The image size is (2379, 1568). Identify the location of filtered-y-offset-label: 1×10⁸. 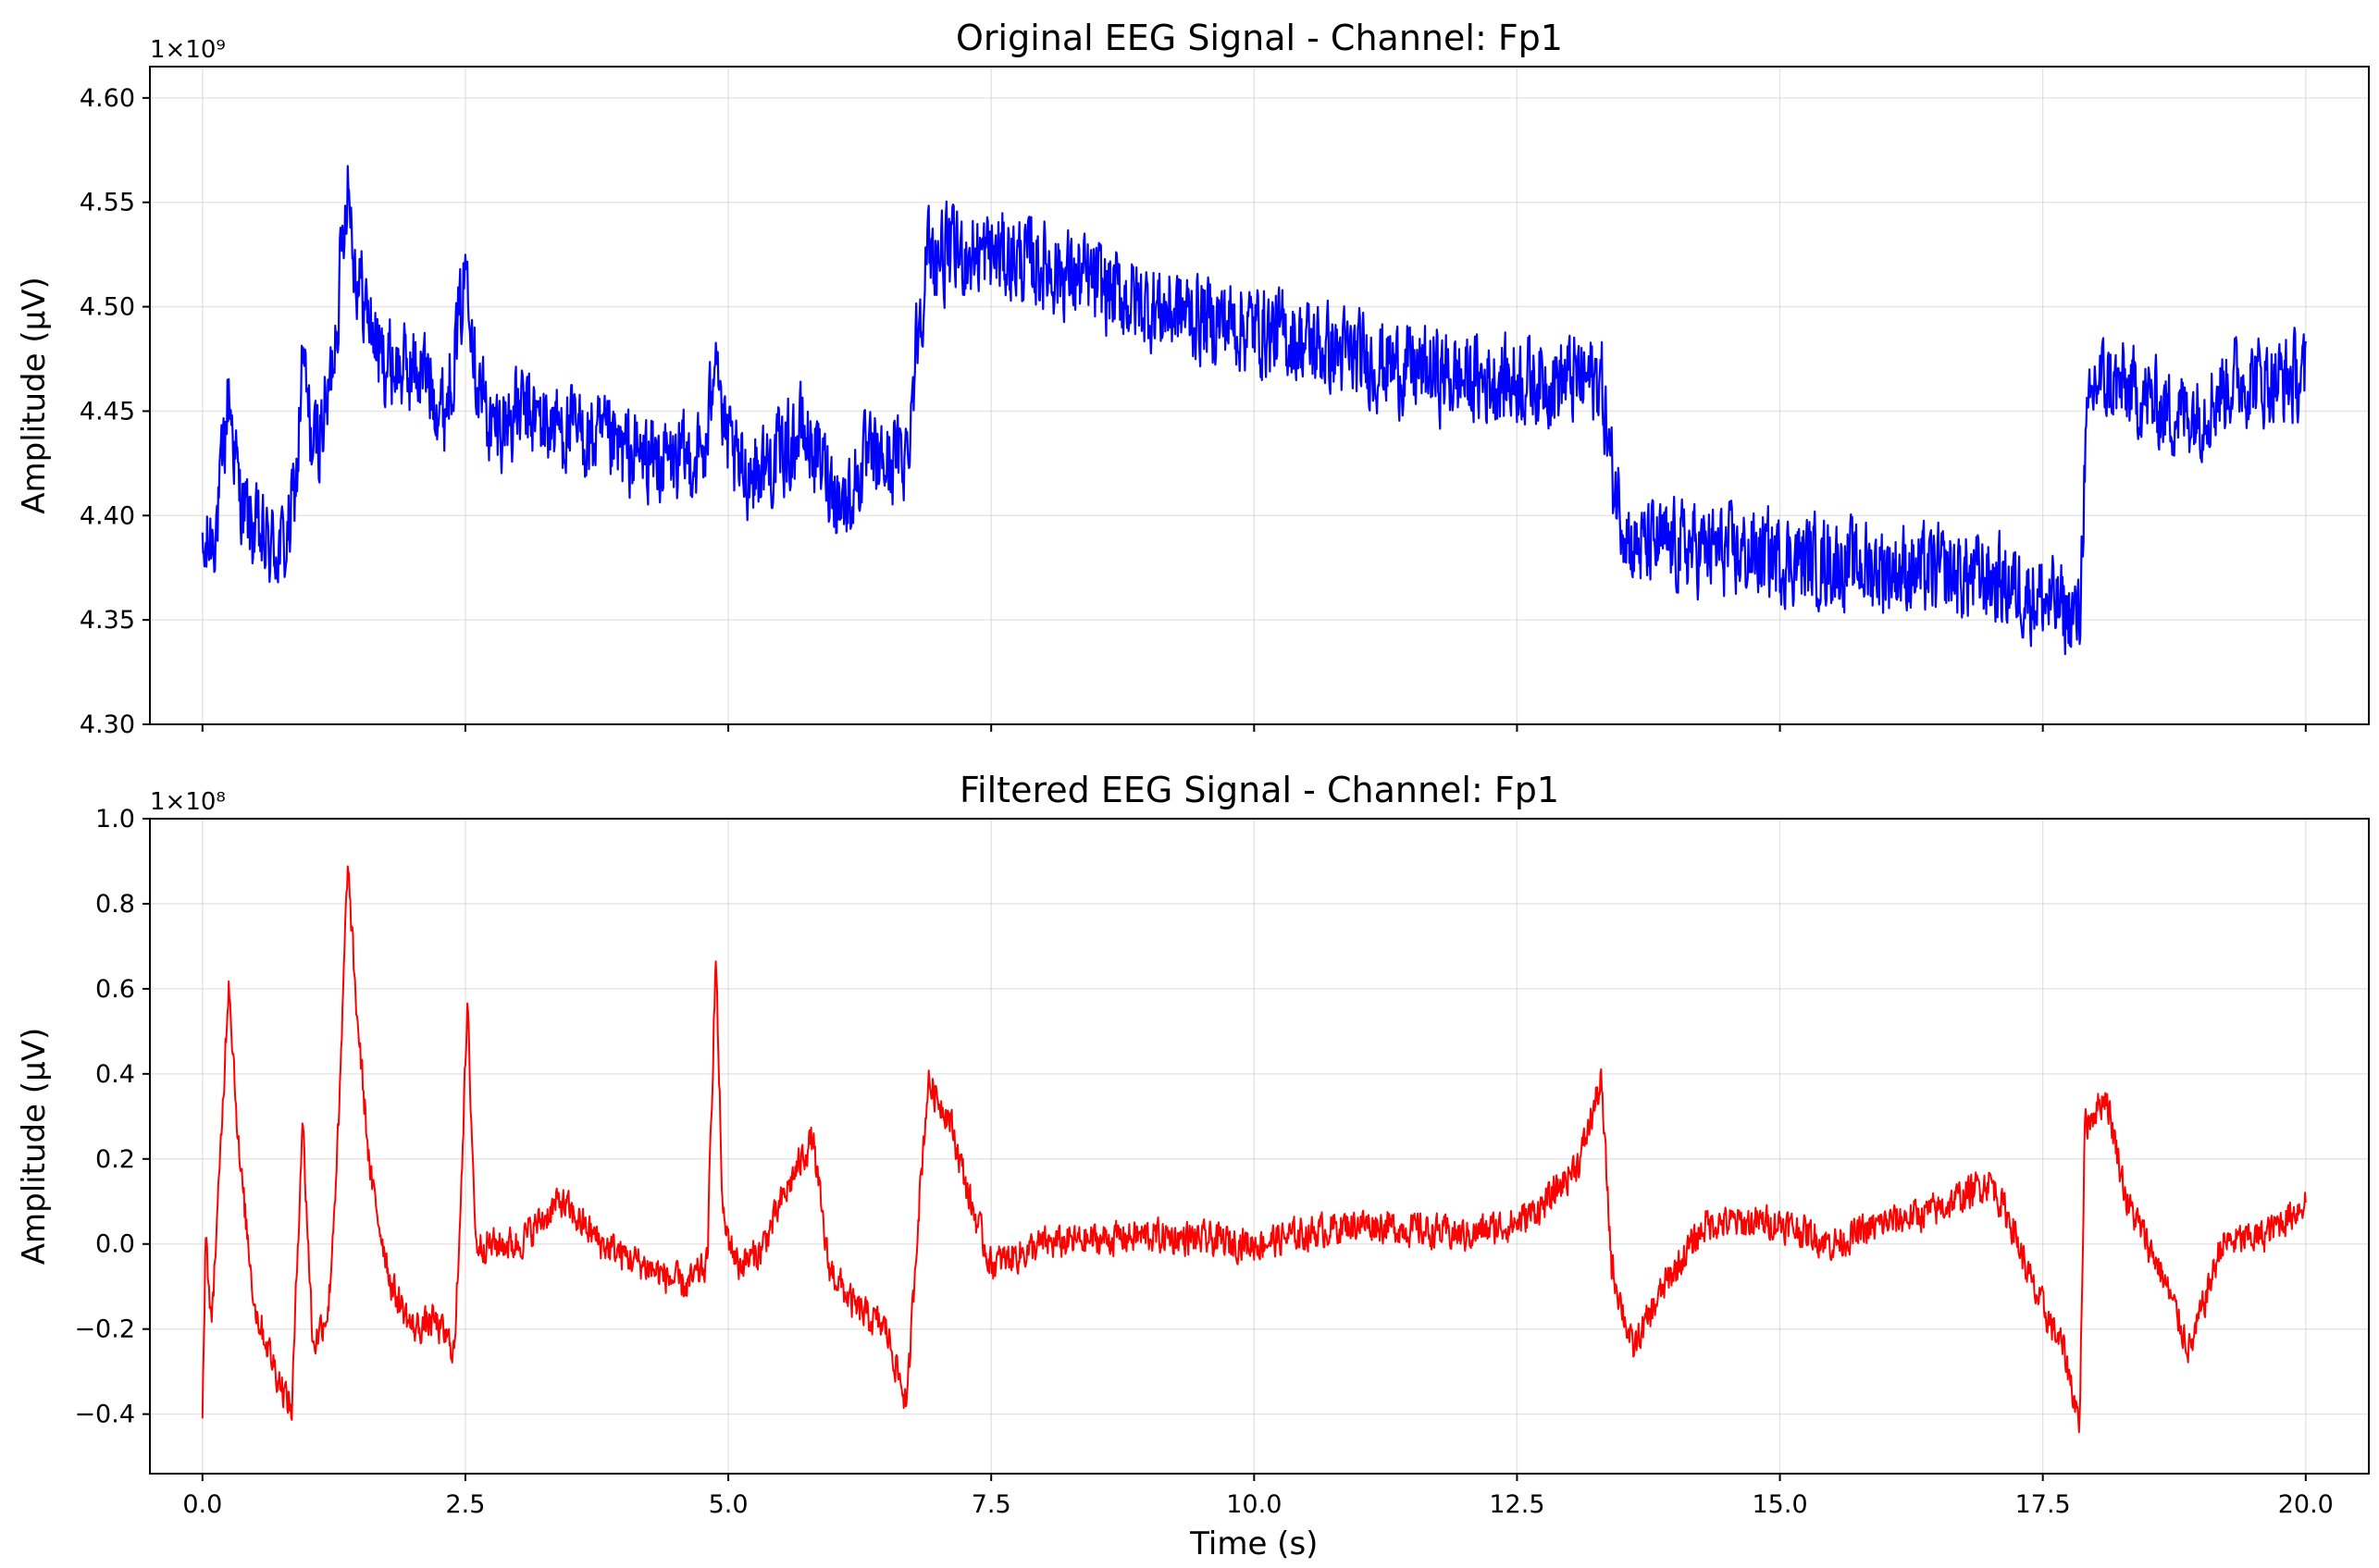
(188, 802).